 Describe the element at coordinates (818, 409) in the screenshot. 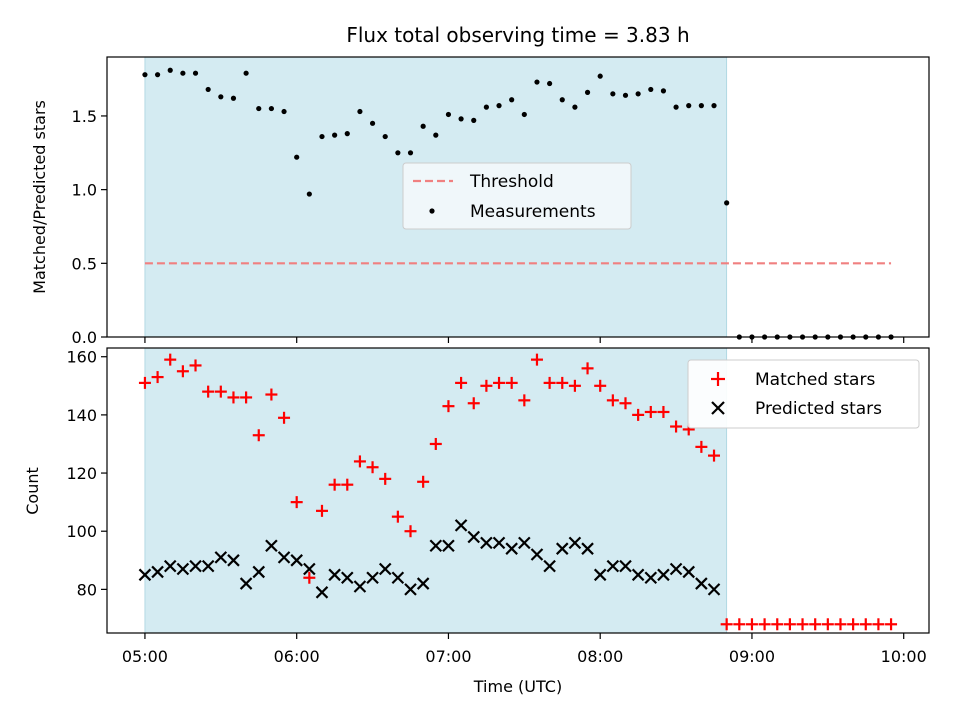

I see `predicted-legend-label: Predicted stars` at that location.